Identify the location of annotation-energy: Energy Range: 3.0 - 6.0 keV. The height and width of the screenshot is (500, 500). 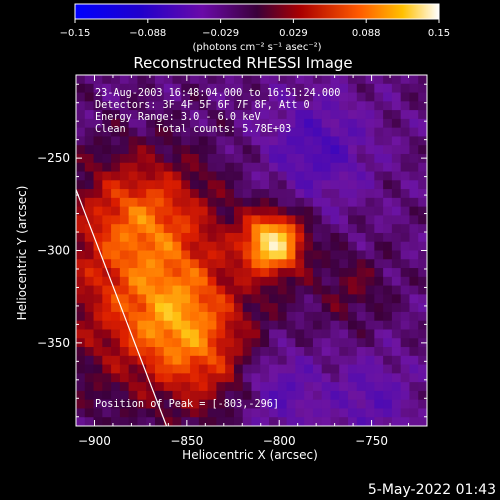
(178, 117).